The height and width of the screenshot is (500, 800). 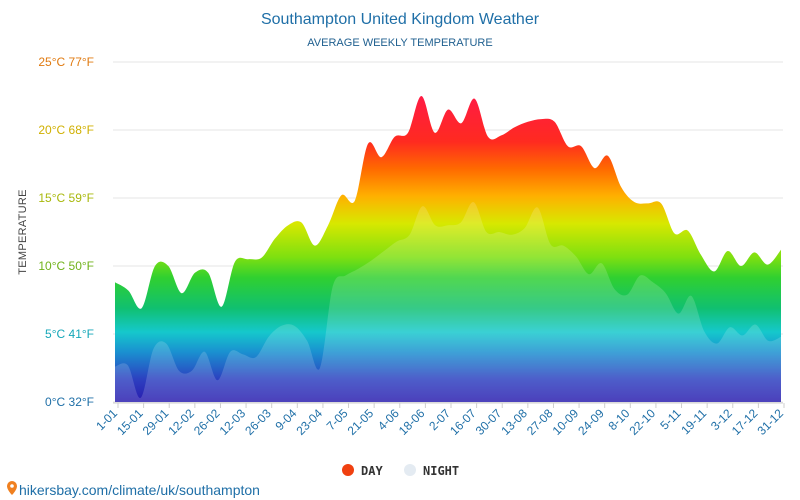 I want to click on x-tick-label: 12-03, so click(x=233, y=422).